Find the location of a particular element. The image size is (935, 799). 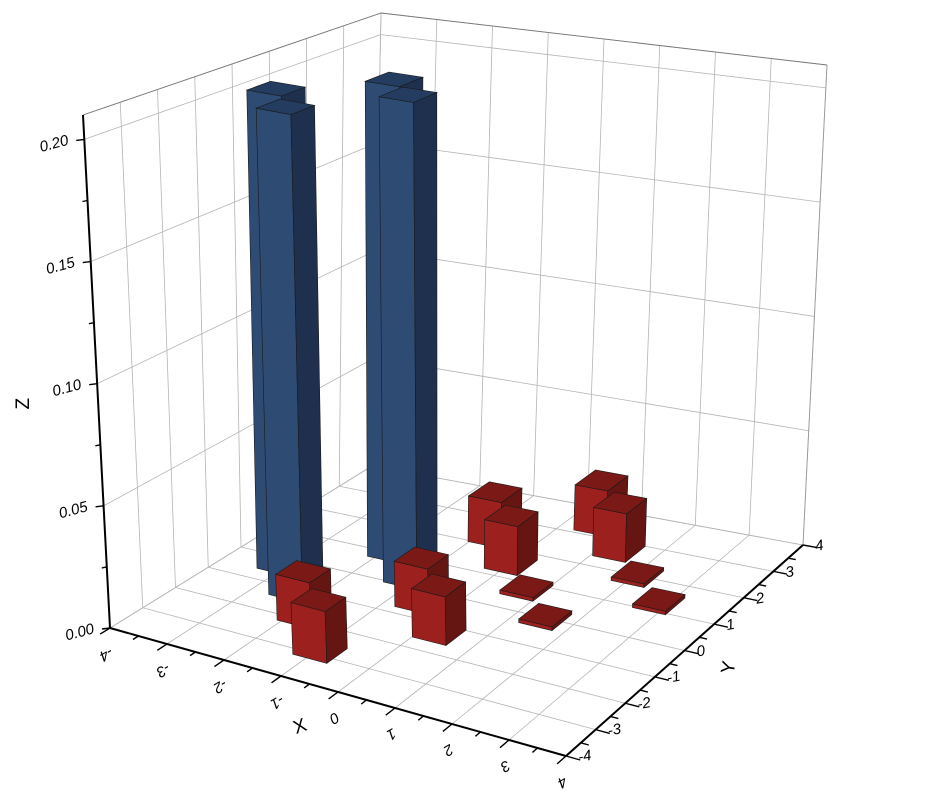

x-tick-label: -2 is located at coordinates (220, 686).